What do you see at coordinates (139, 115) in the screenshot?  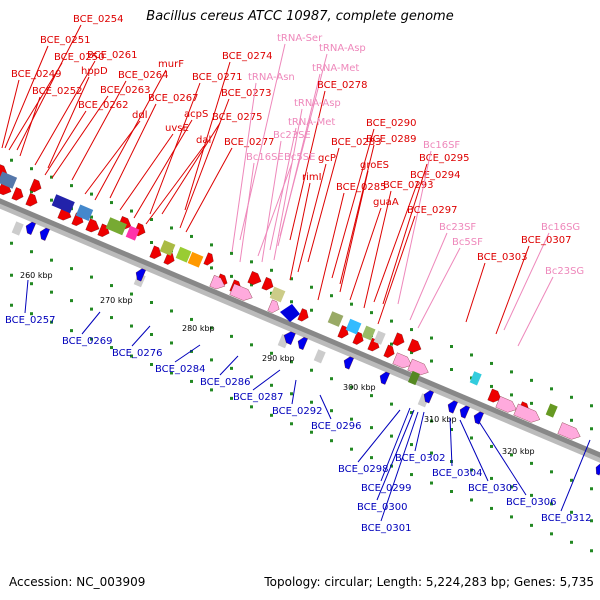 I see `gene-label-ddl: ddl` at bounding box center [139, 115].